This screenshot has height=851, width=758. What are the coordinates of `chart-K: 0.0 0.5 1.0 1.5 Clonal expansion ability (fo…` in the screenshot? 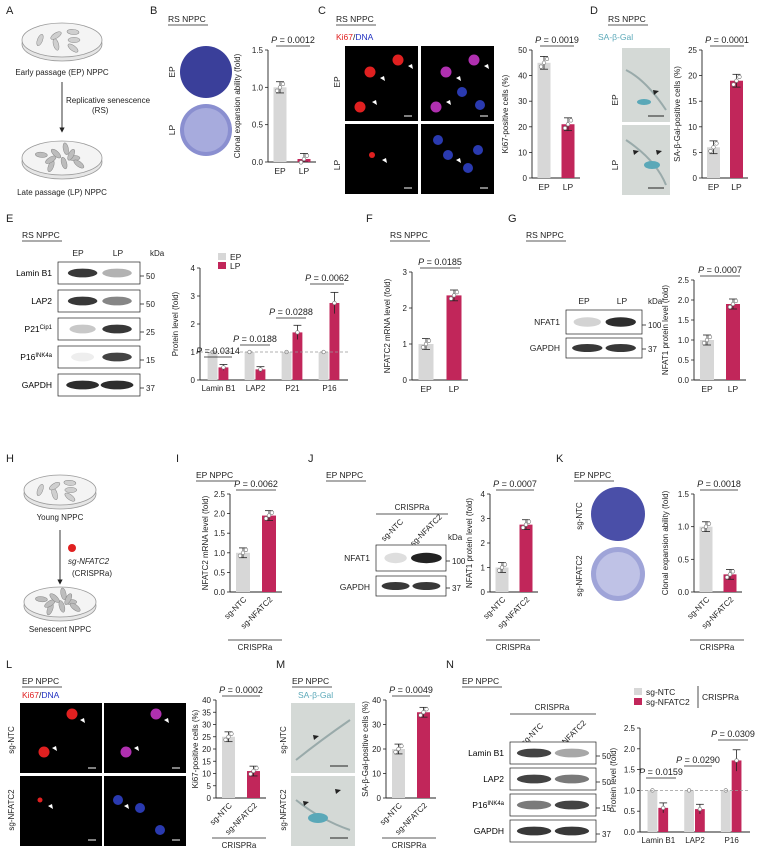 It's located at (701, 560).